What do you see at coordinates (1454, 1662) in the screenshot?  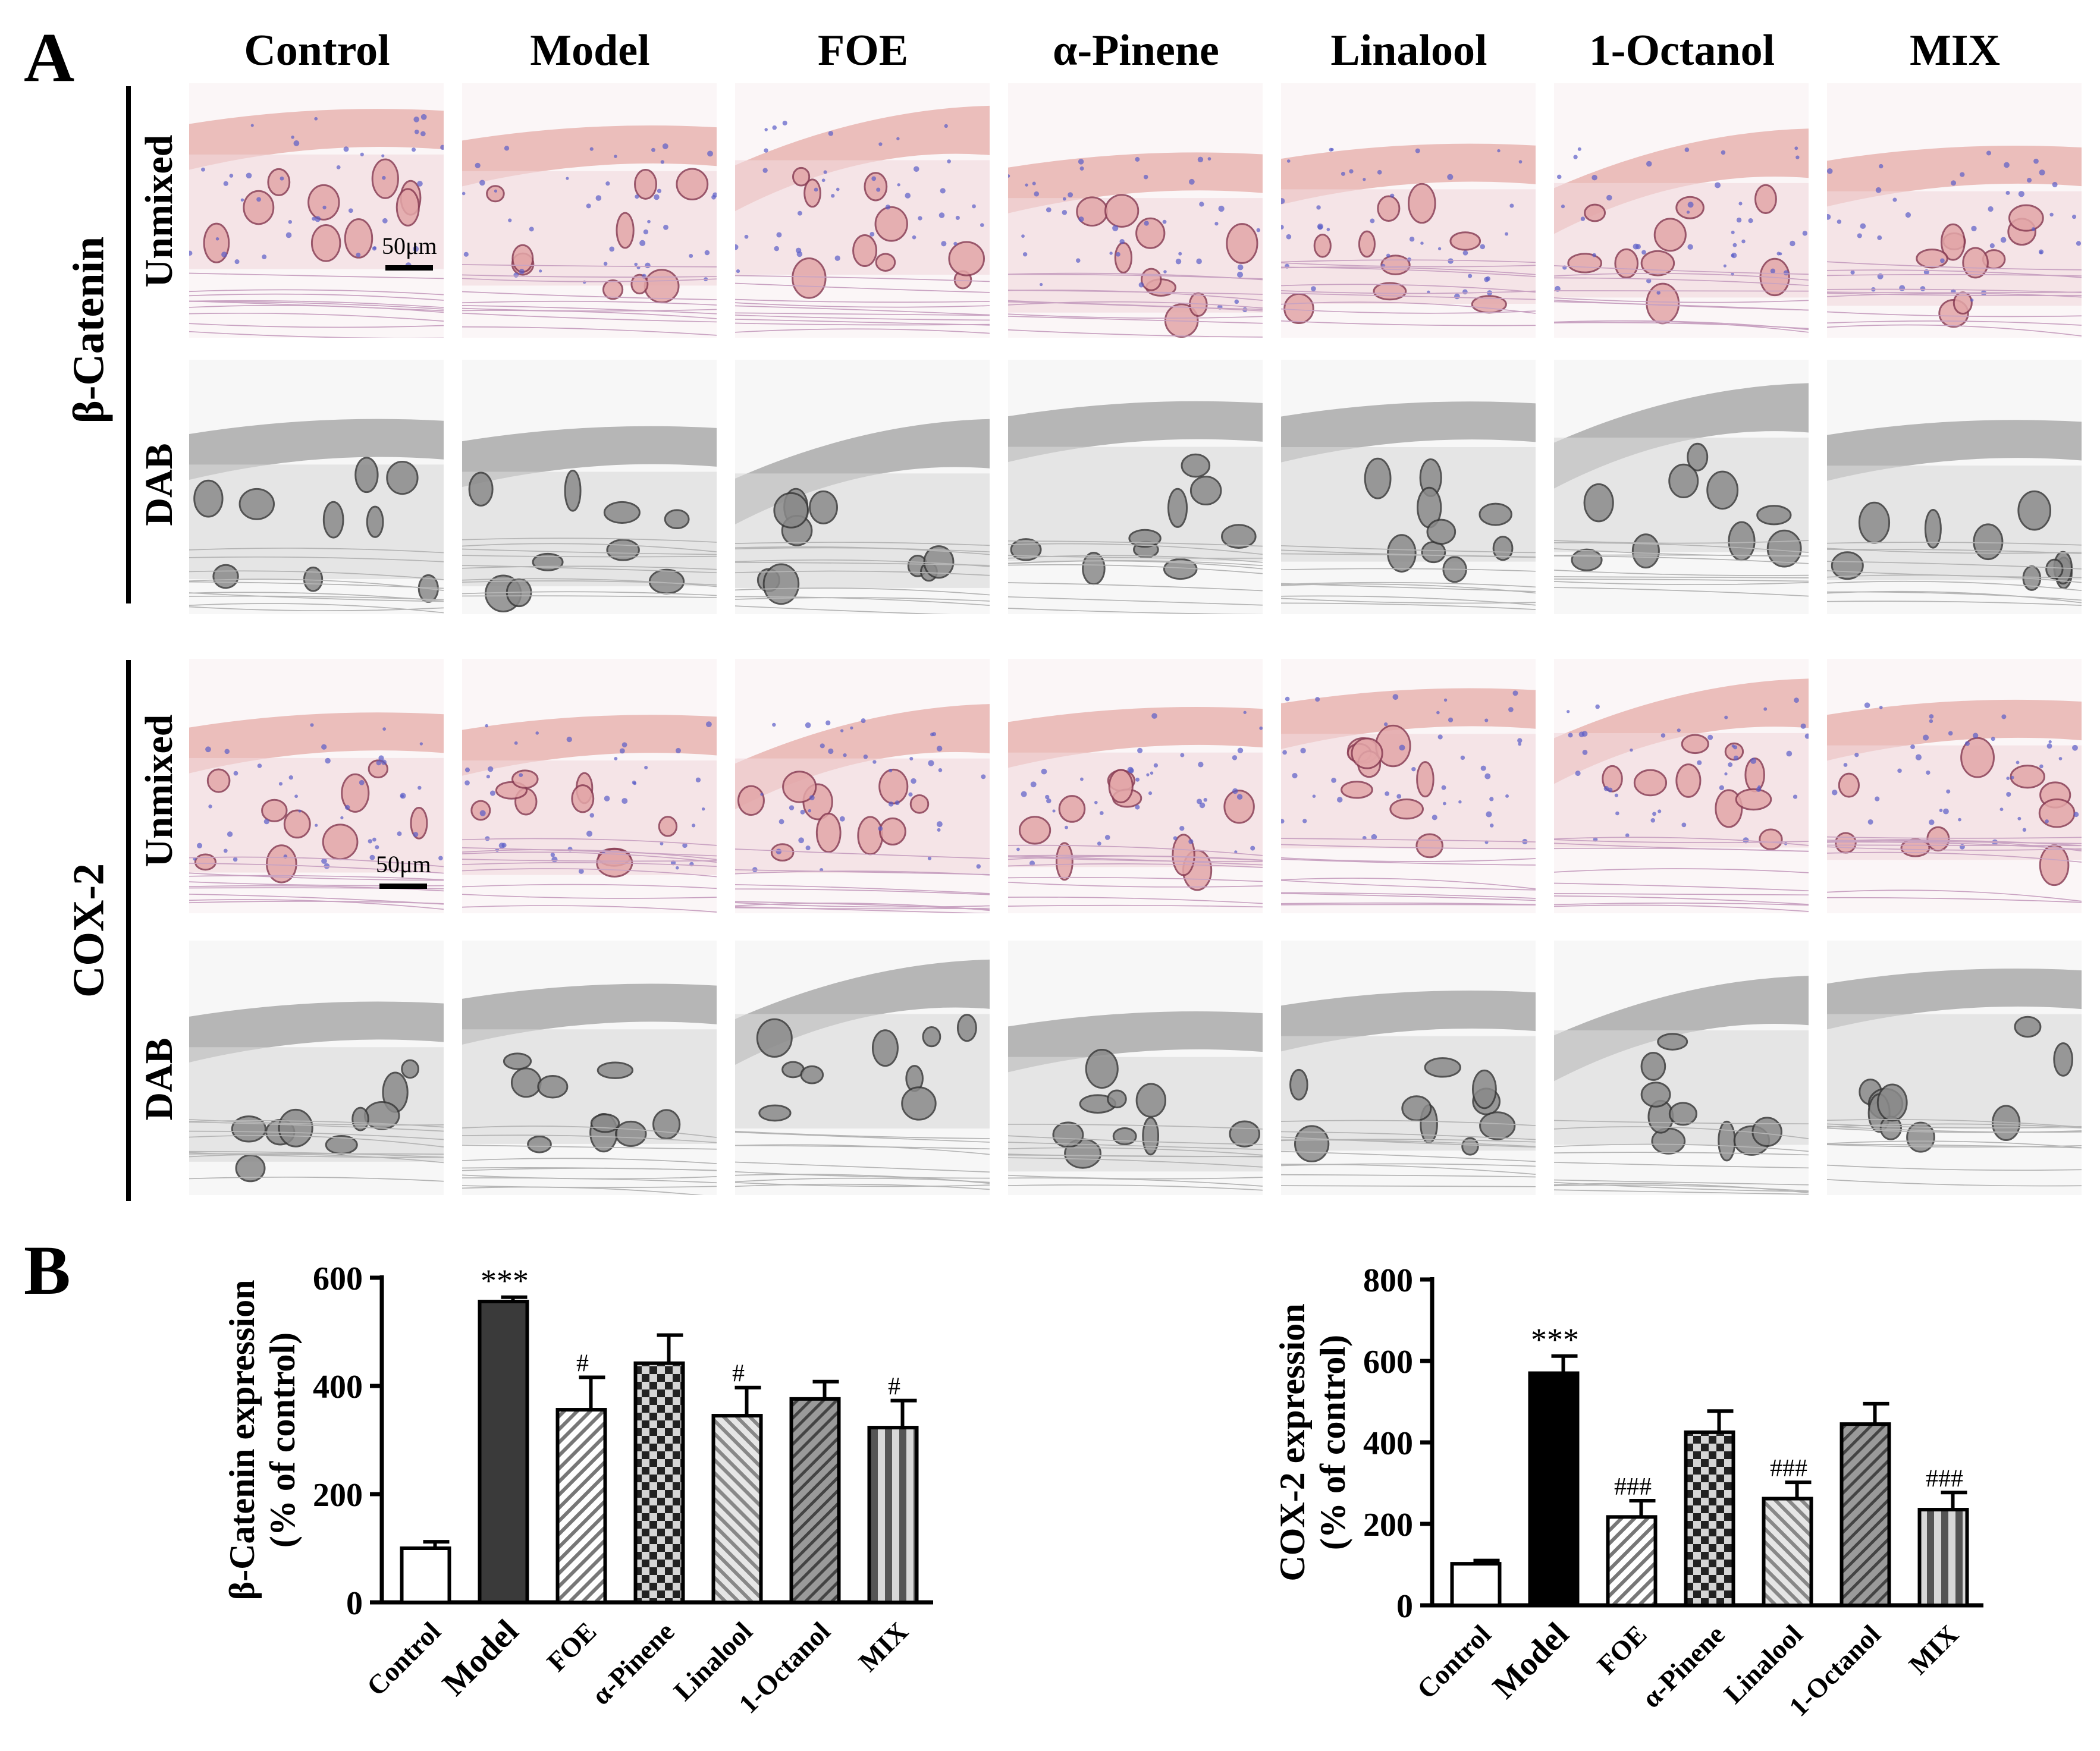 I see `x-tick-label: Control` at bounding box center [1454, 1662].